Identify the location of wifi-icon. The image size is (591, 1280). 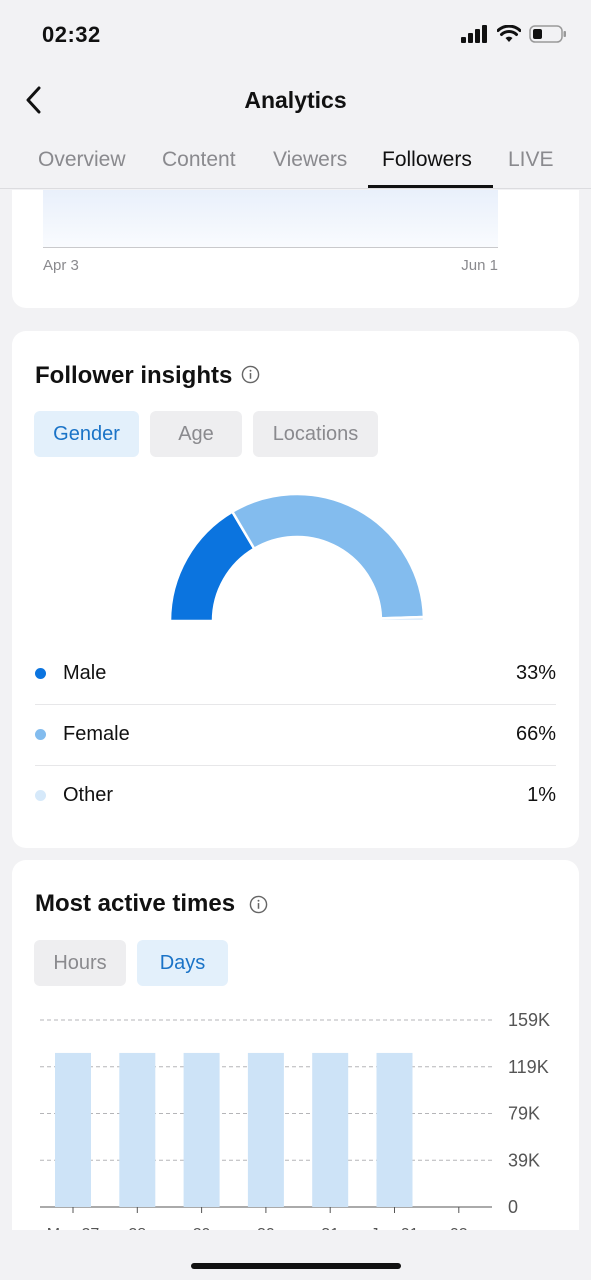
(509, 33).